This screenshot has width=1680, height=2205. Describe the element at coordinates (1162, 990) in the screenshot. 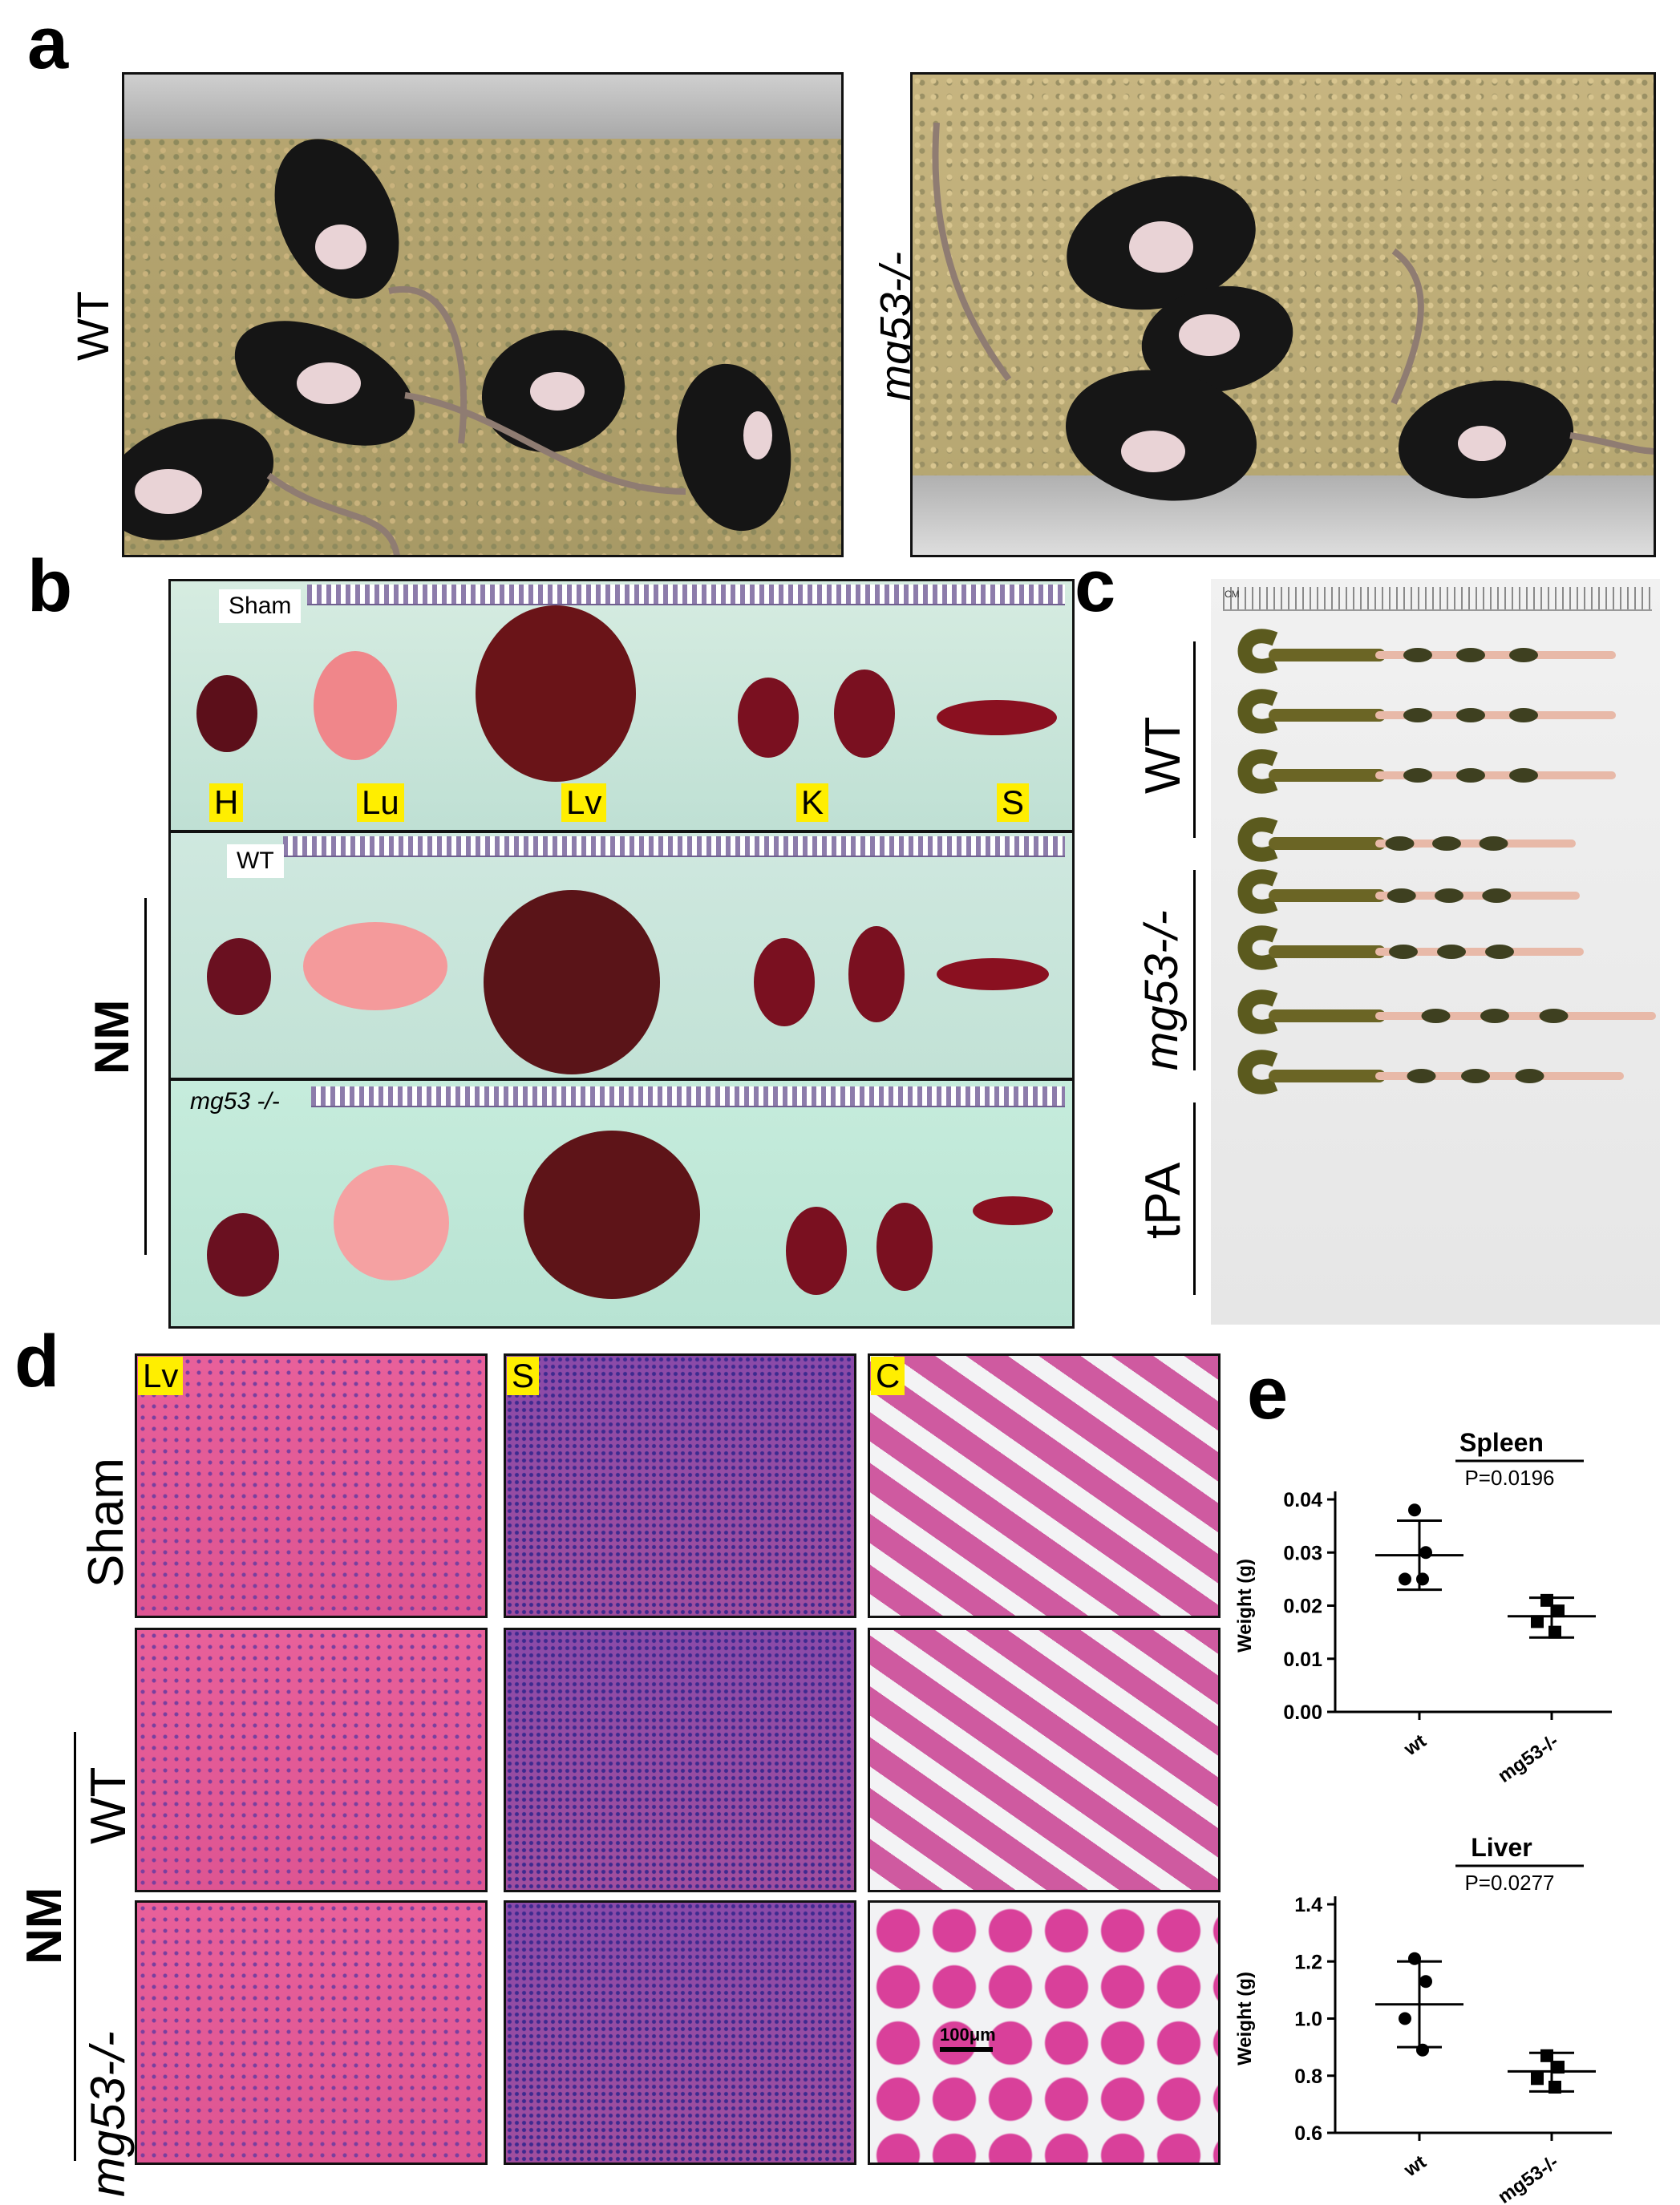

I see `panel-c-mg53-label: mg53-/-` at that location.